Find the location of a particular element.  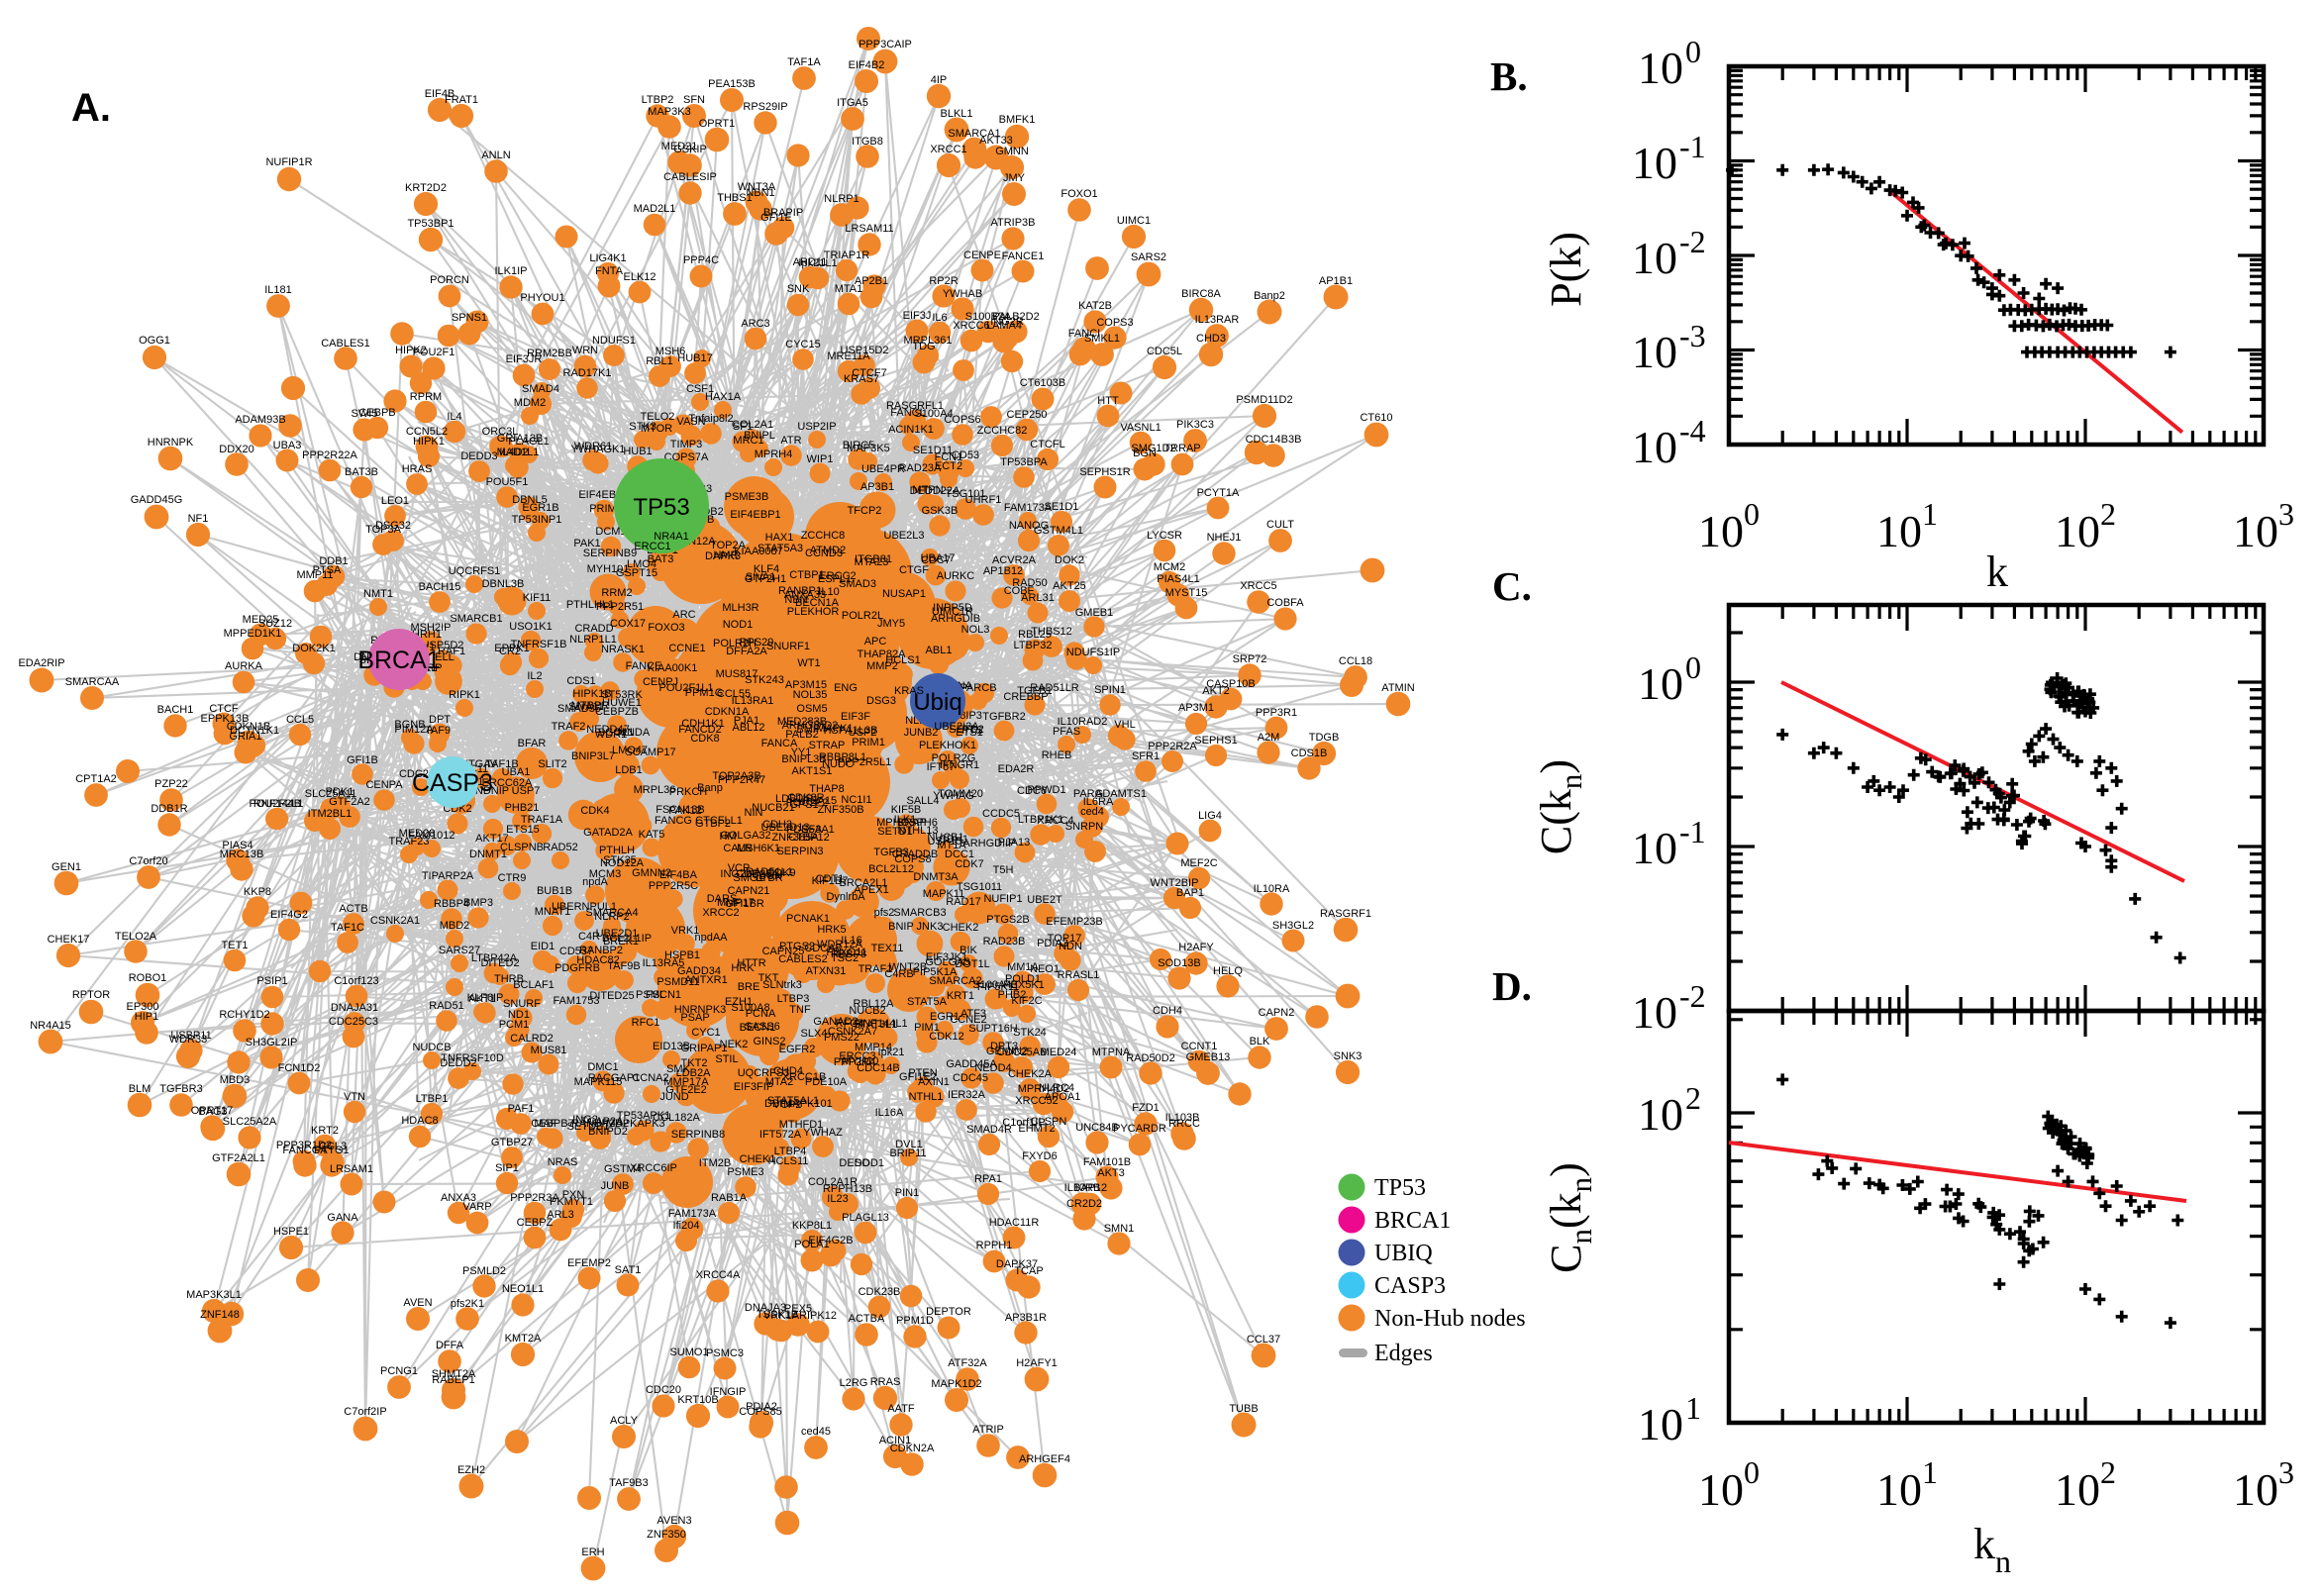

svg-text: ARL3 is located at coordinates (560, 1215).